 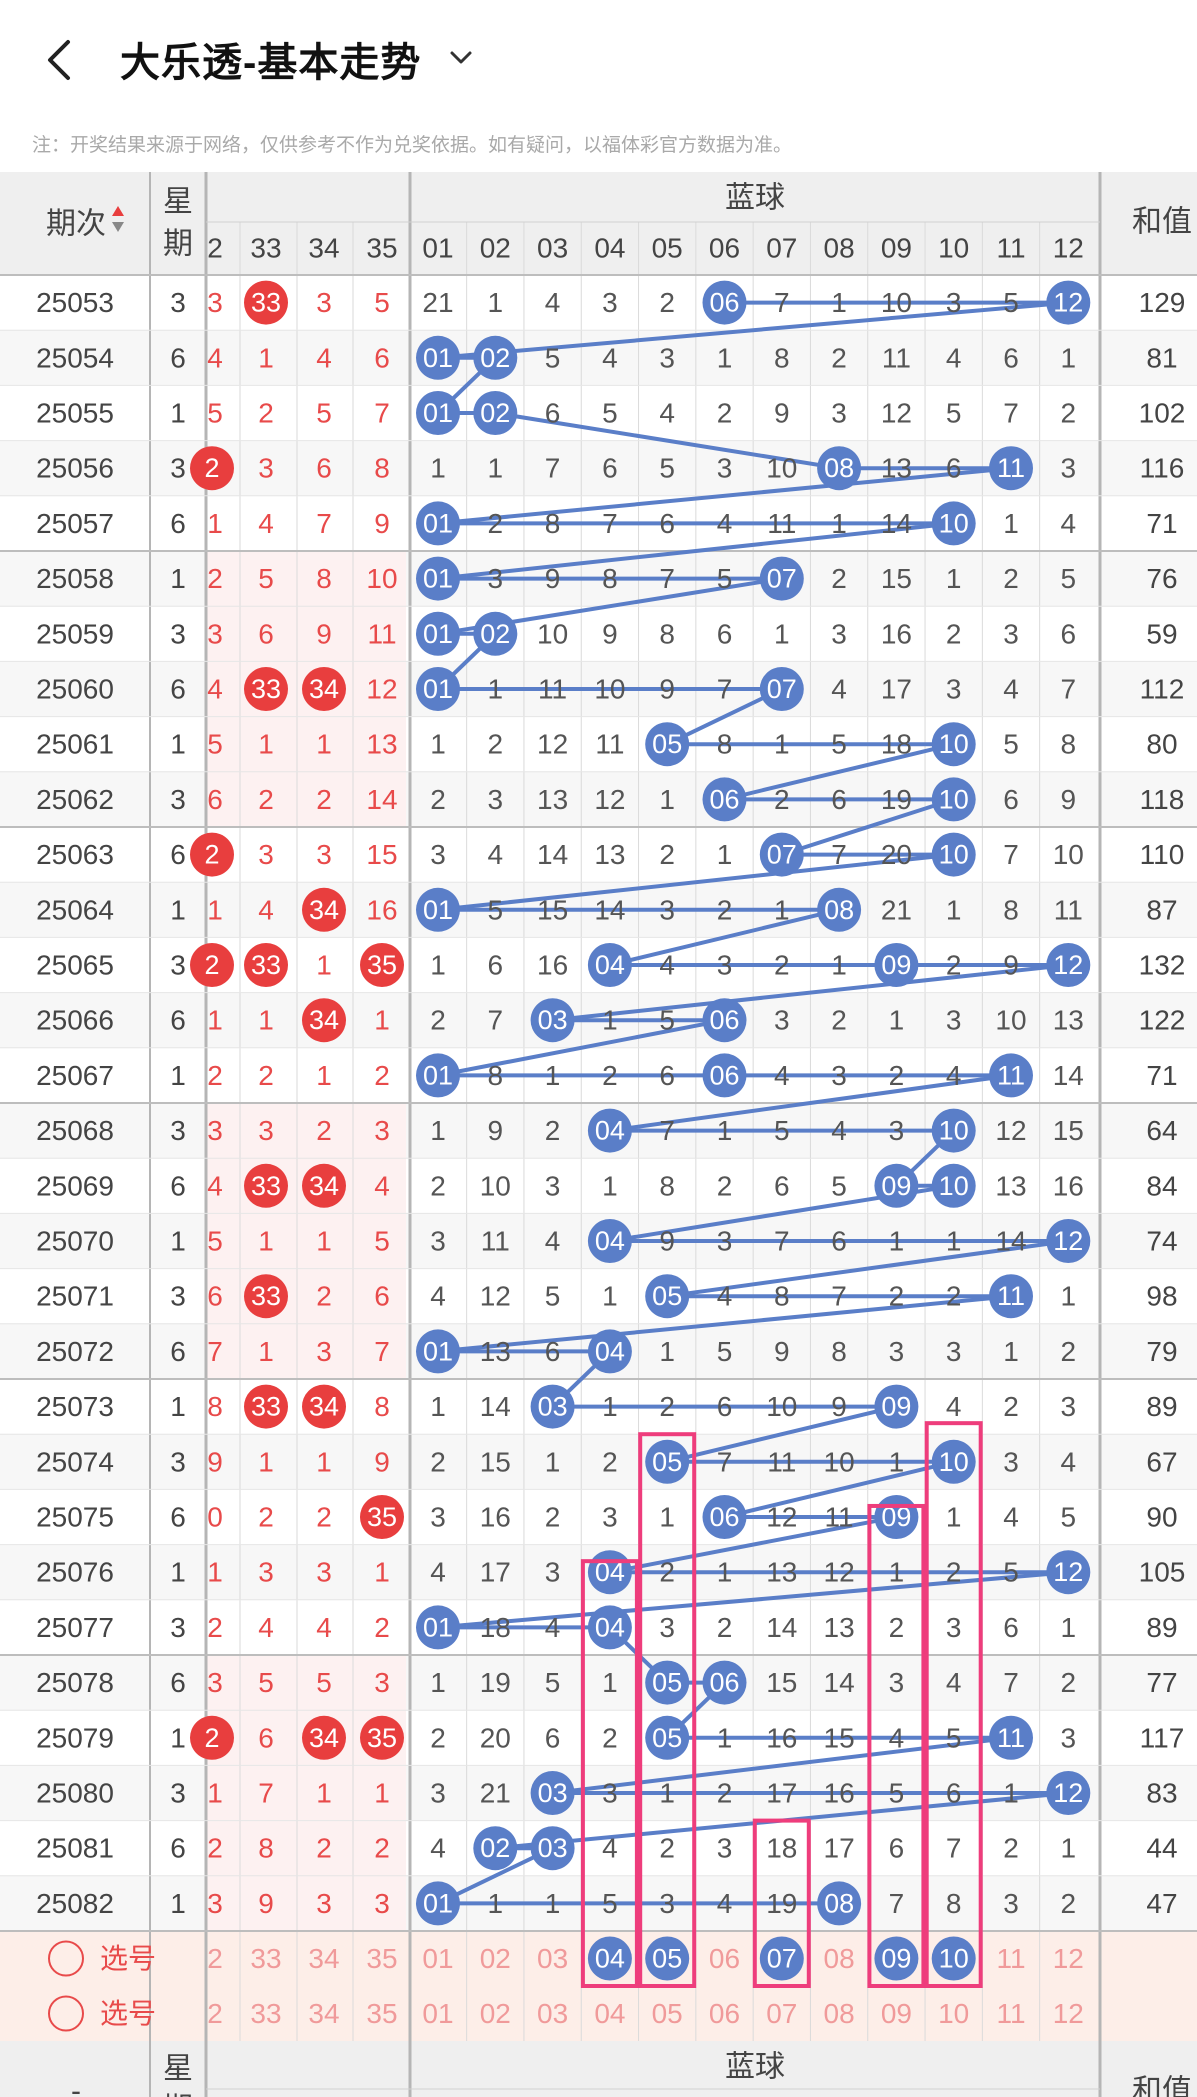 I want to click on blue-omission-value: 17, so click(x=495, y=1572).